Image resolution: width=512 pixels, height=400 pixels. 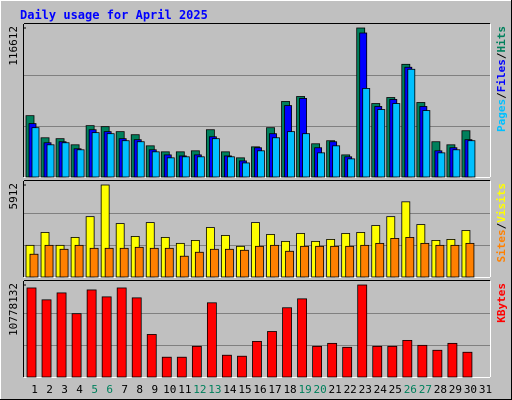 I want to click on legend-entry: Pages, so click(x=501, y=115).